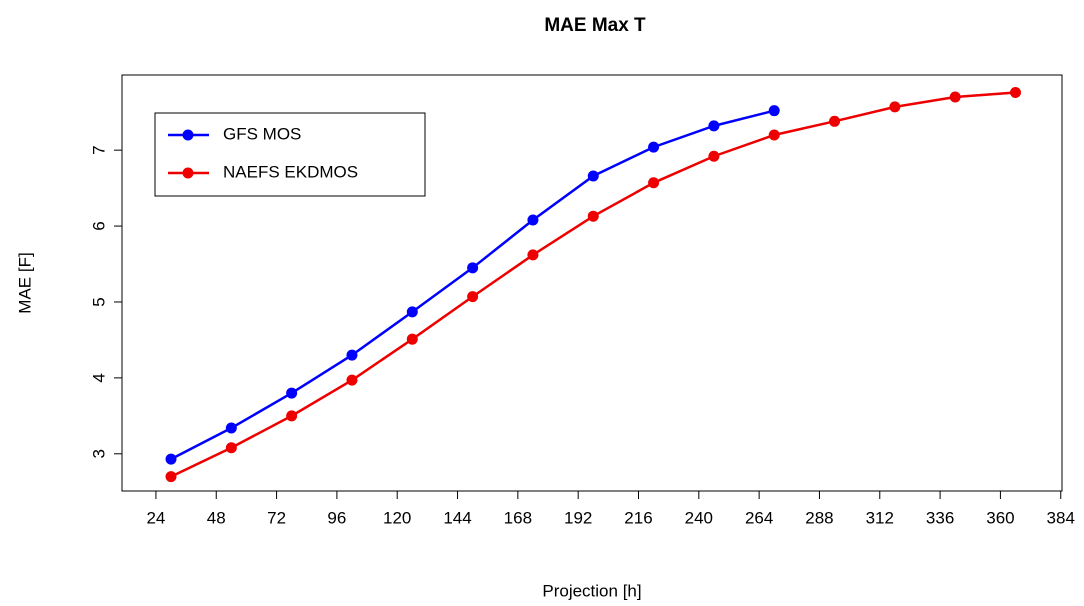 The image size is (1084, 606). What do you see at coordinates (276, 517) in the screenshot?
I see `x-tick-label: 72` at bounding box center [276, 517].